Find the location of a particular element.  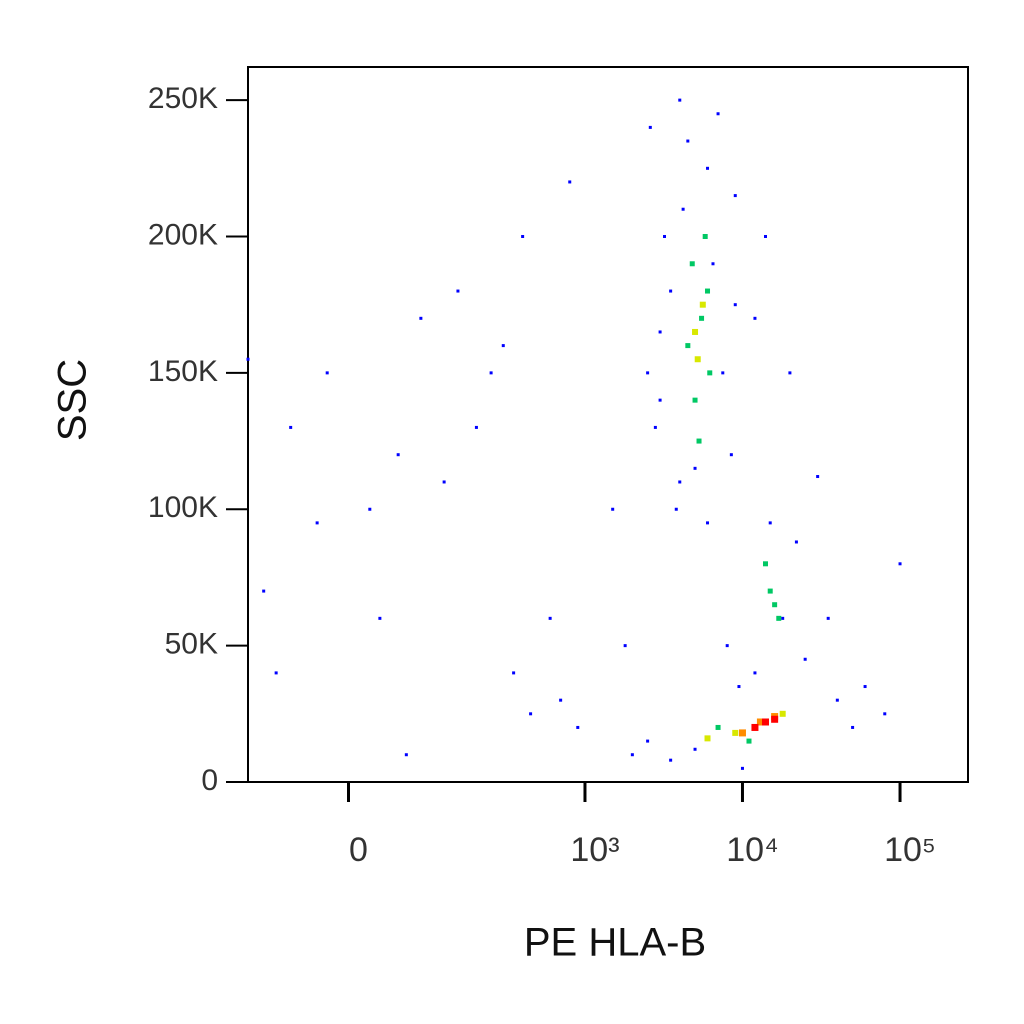

y-tick-label: 50K is located at coordinates (191, 644).